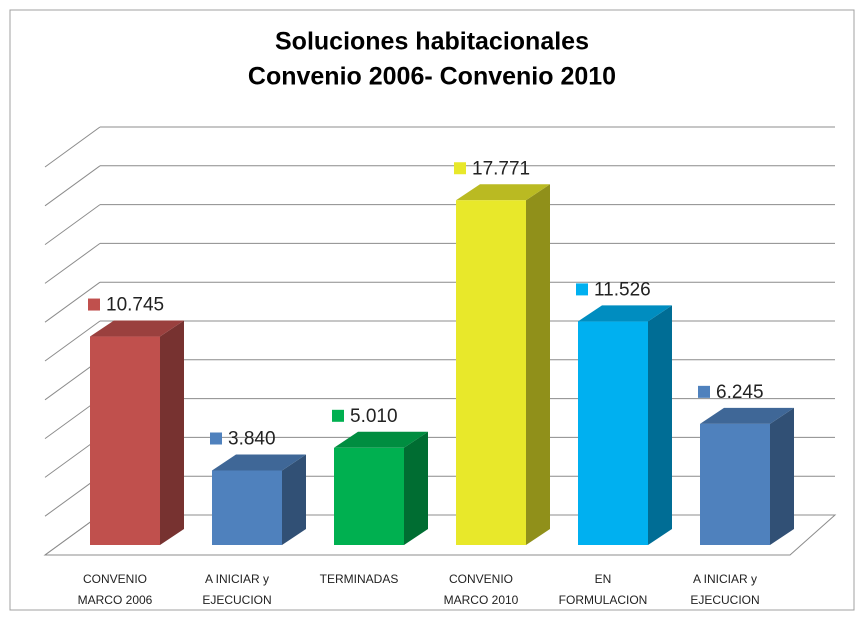 This screenshot has height=621, width=864. What do you see at coordinates (115, 600) in the screenshot?
I see `x-tick-label: MARCO 2006` at bounding box center [115, 600].